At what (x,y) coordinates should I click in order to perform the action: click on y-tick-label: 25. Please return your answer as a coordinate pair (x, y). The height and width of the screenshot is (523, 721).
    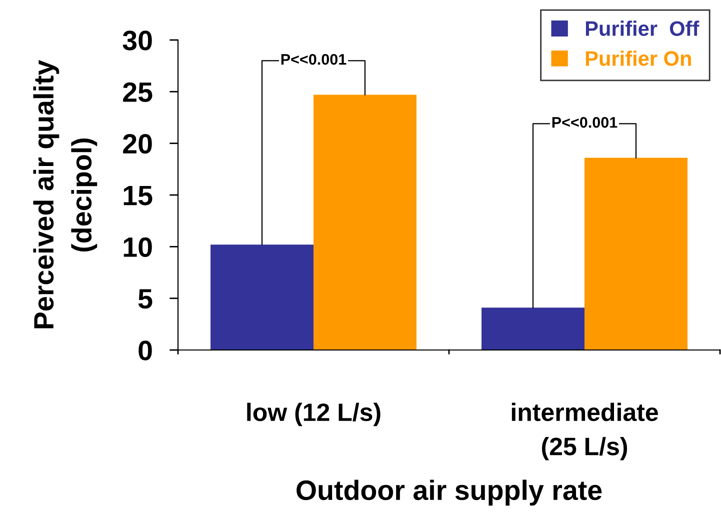
    Looking at the image, I should click on (137, 92).